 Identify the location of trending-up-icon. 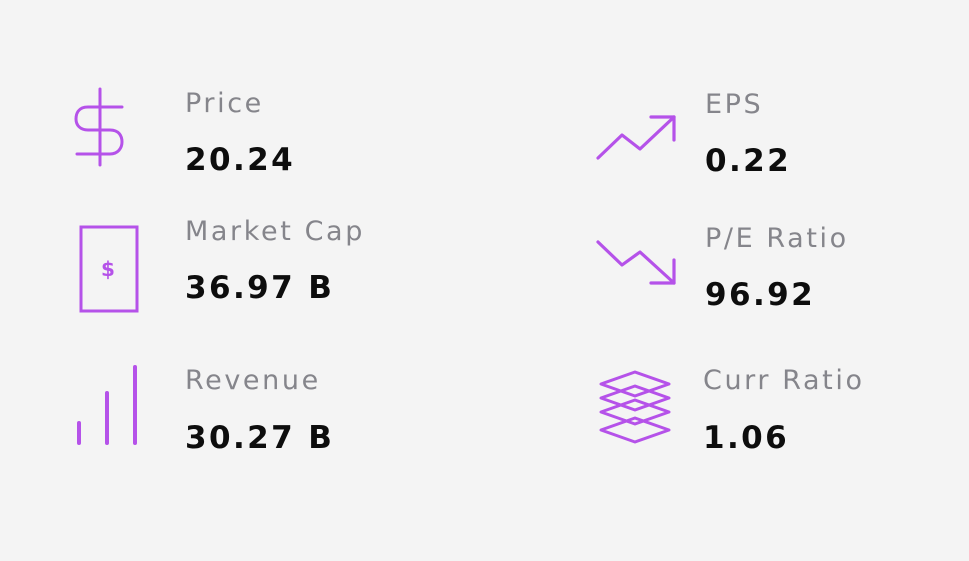
(637, 138).